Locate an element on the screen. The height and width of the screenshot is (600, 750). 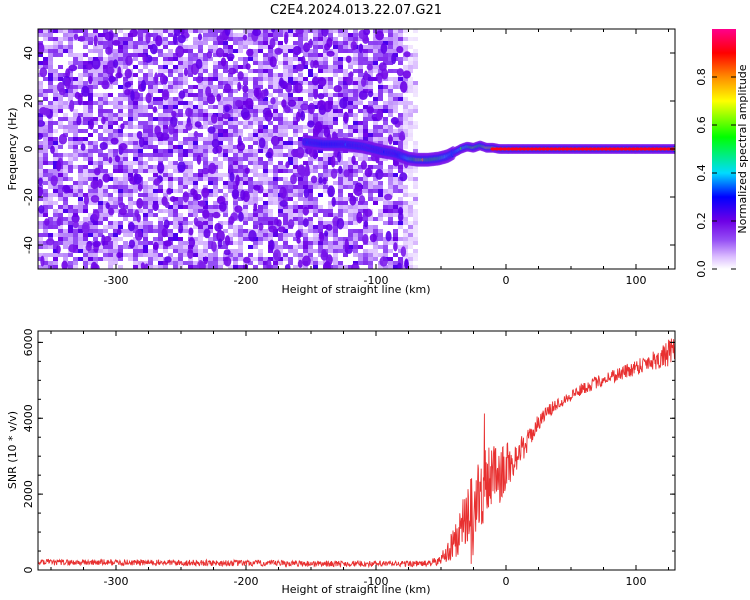
spectrogram-ytick-label: -20 is located at coordinates (28, 197).